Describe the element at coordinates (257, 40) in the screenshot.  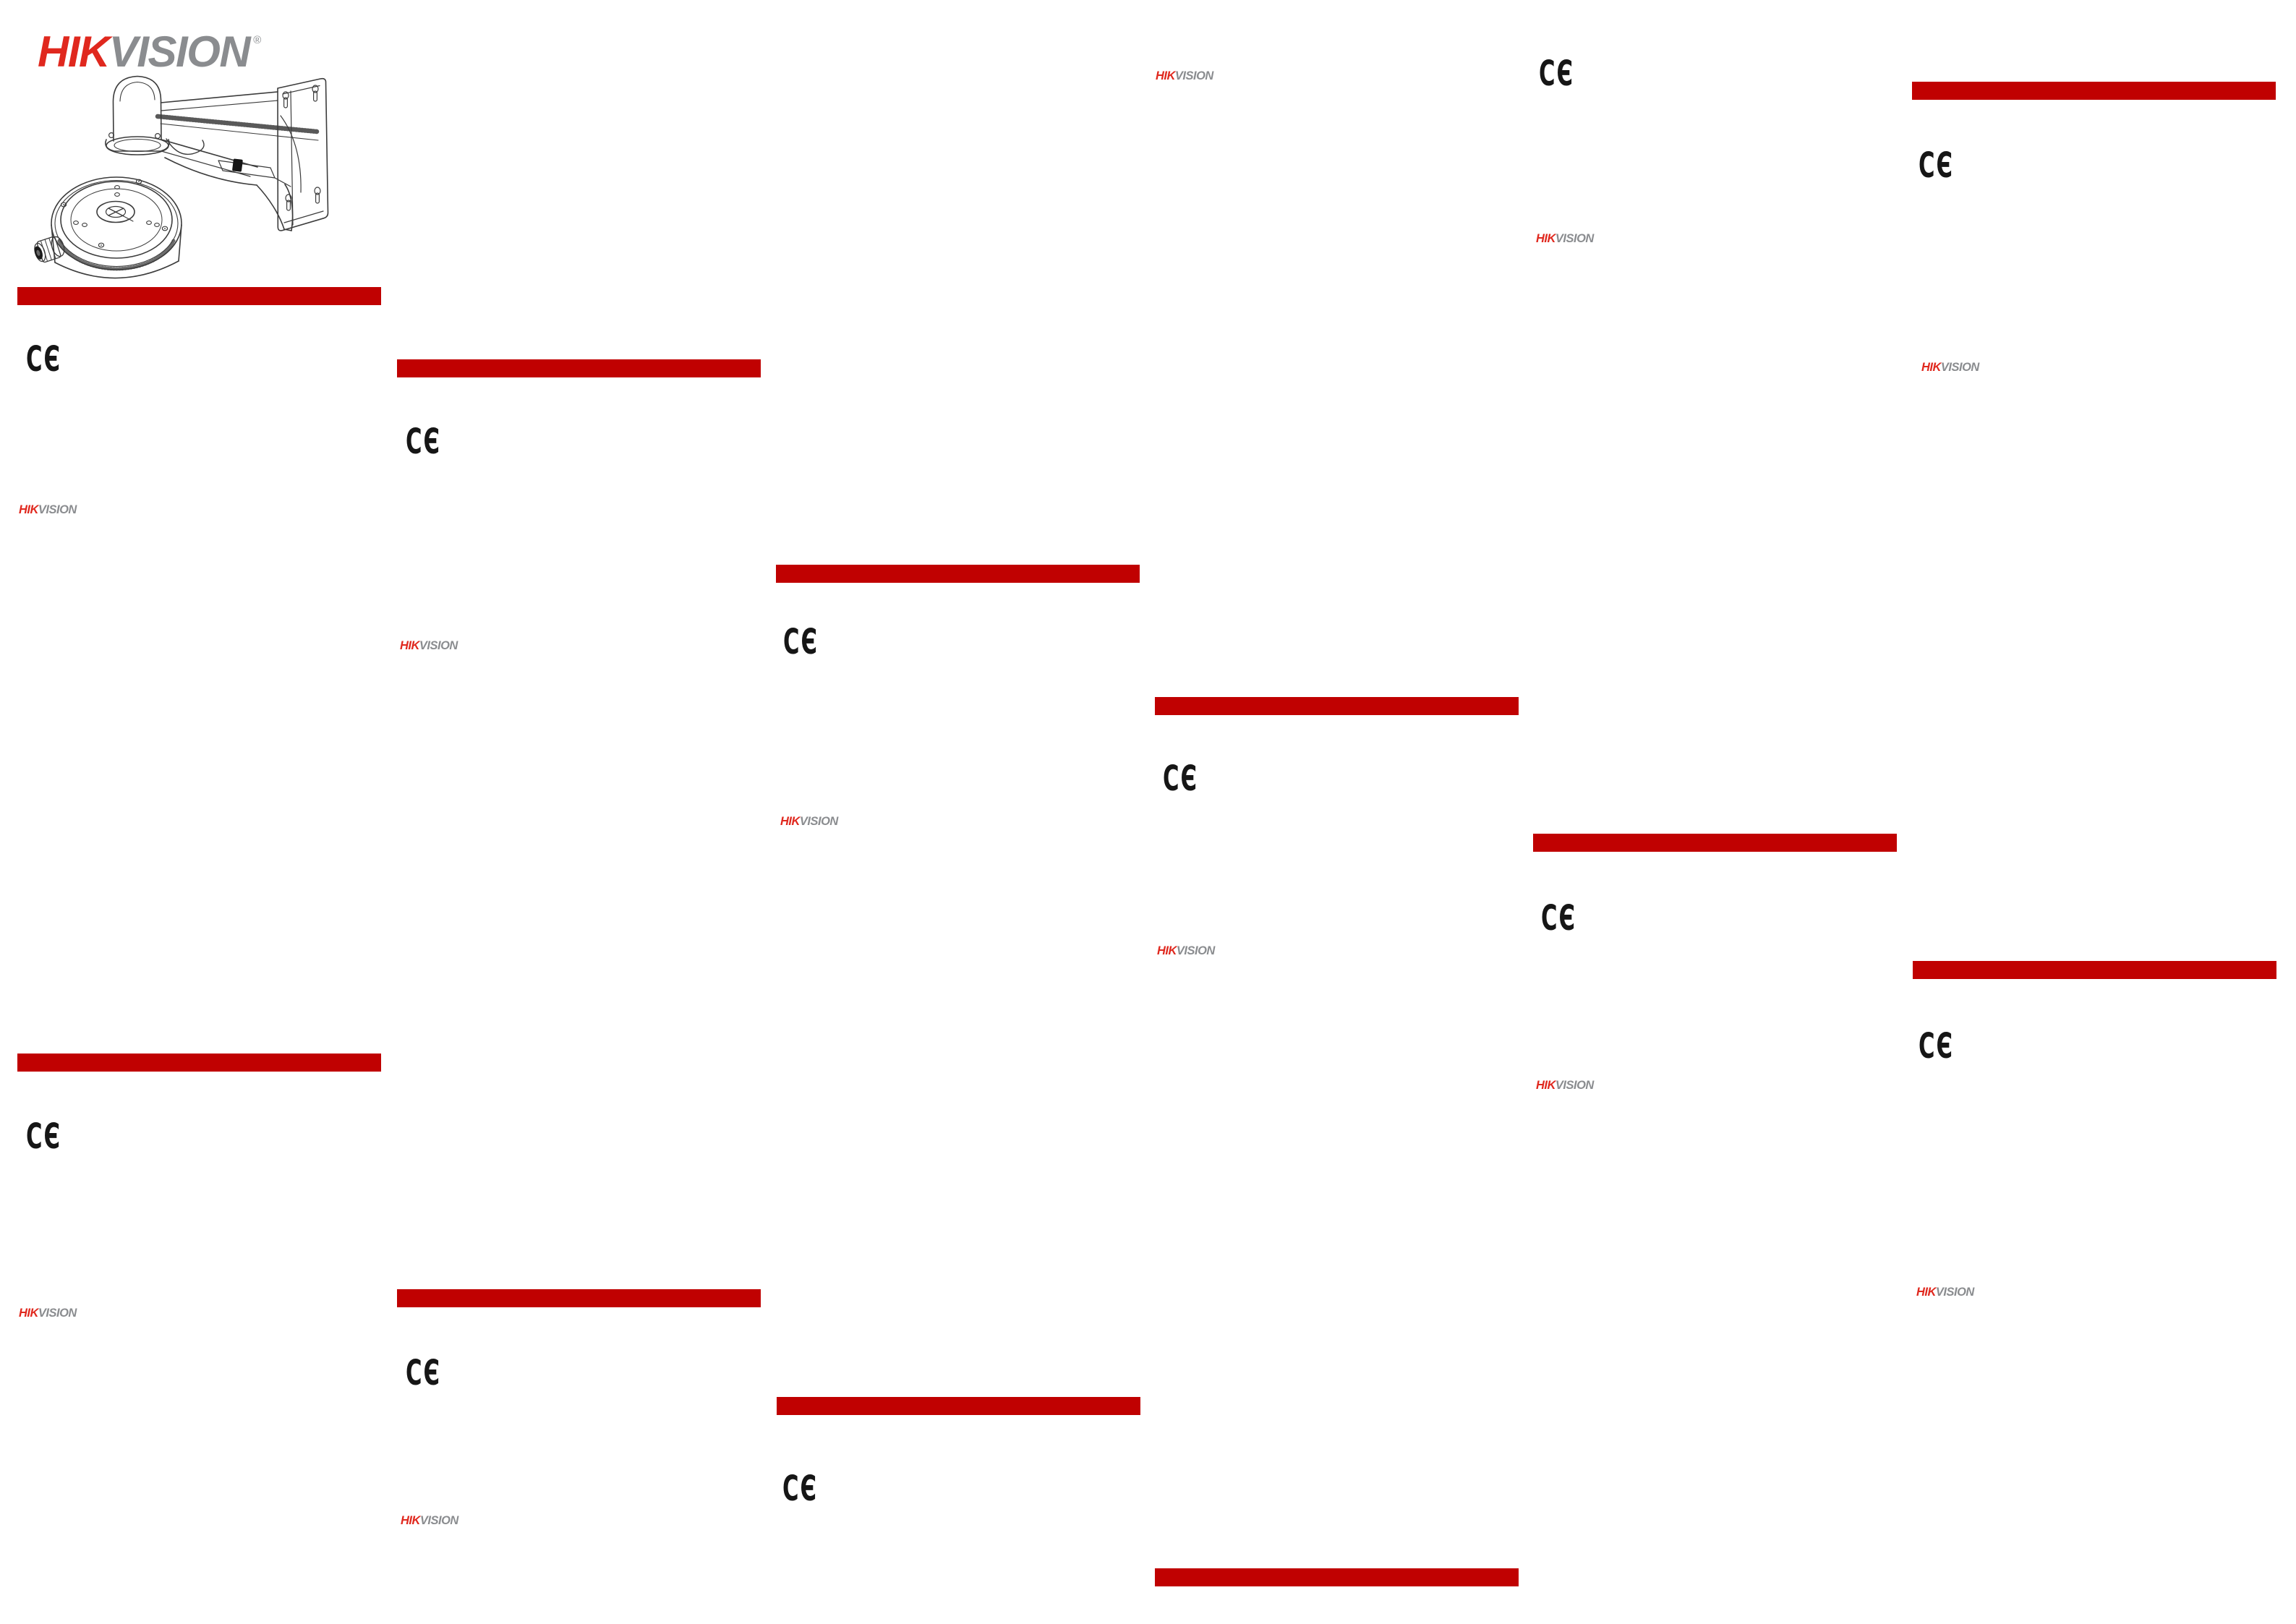
I see `registered-trademark-icon: ®` at that location.